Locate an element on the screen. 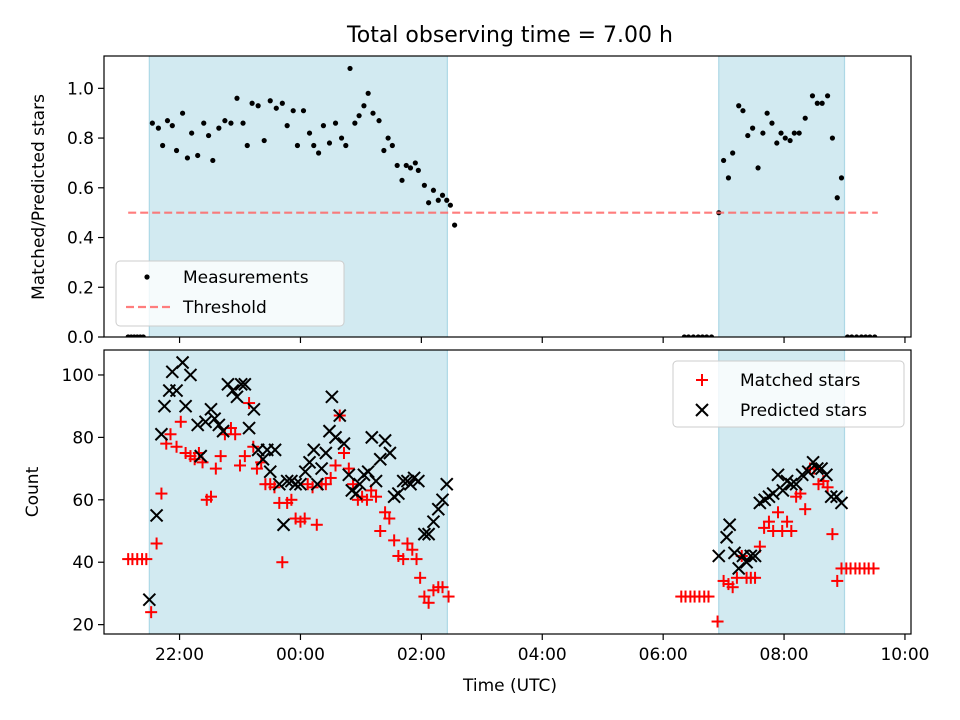 The height and width of the screenshot is (720, 960). bottom-xtick-label-5: 08:00 is located at coordinates (784, 655).